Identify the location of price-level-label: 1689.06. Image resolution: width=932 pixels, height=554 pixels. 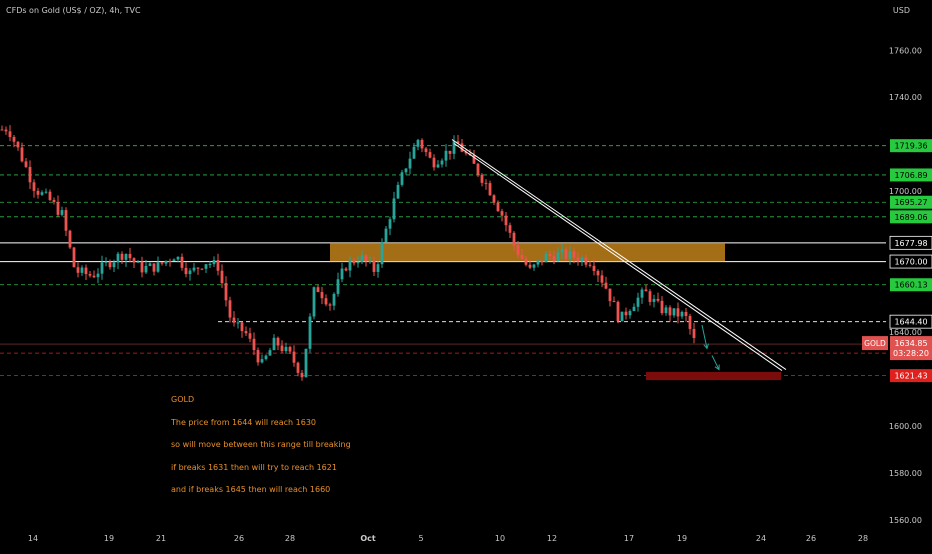
(911, 217).